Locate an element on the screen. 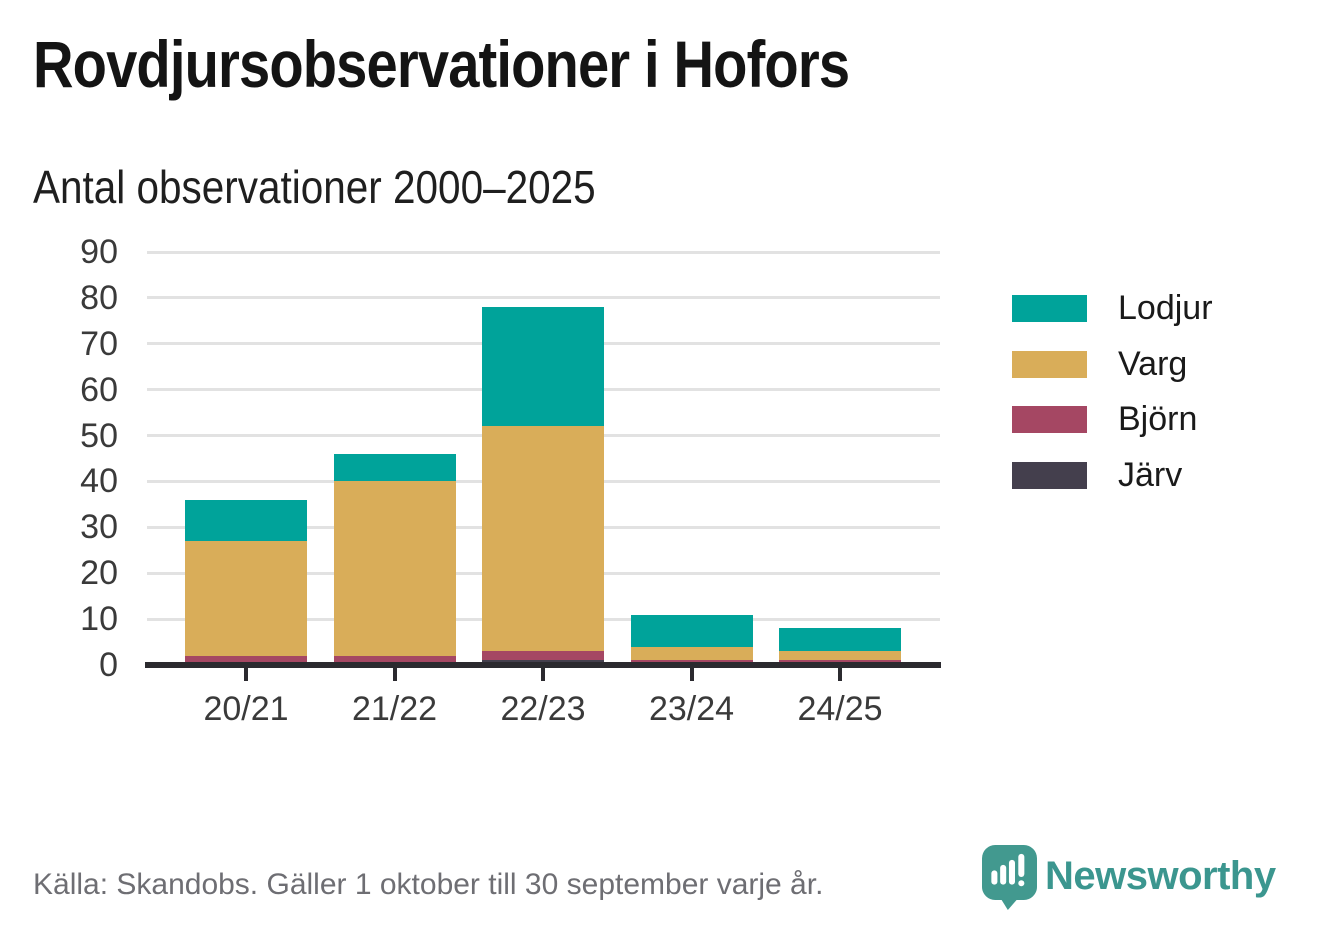 The width and height of the screenshot is (1322, 939). legend: Lodjur Varg Björn Järv is located at coordinates (1112, 403).